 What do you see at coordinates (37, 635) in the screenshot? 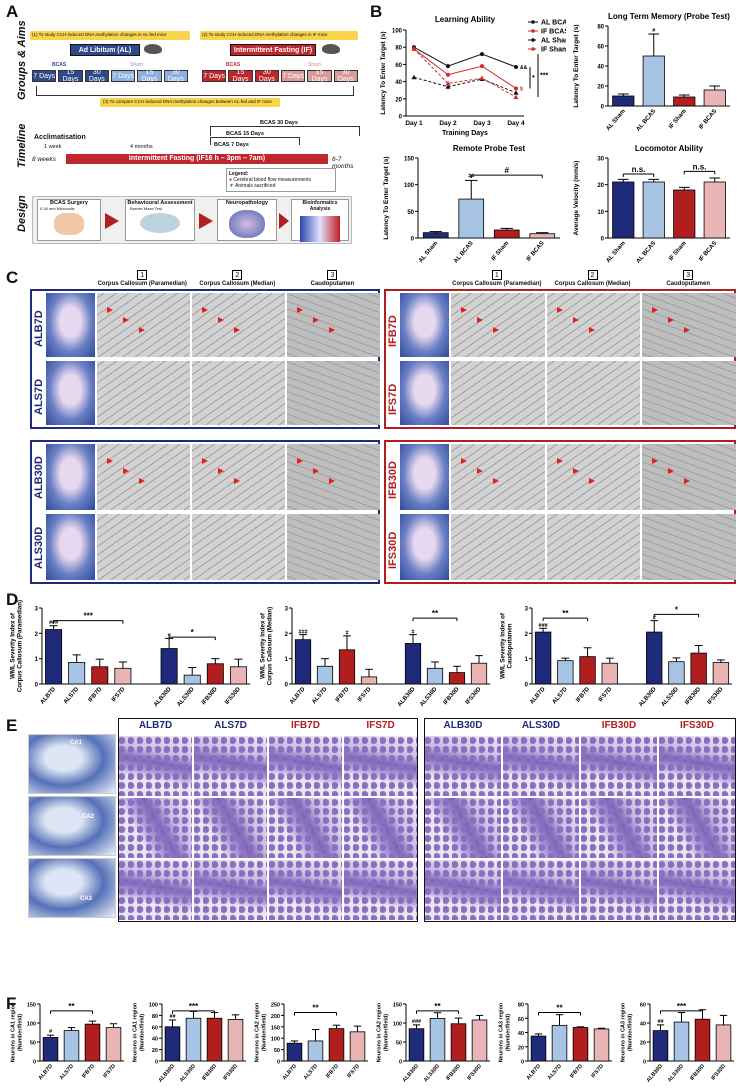
I see `y-tick-label: 2` at bounding box center [37, 635].